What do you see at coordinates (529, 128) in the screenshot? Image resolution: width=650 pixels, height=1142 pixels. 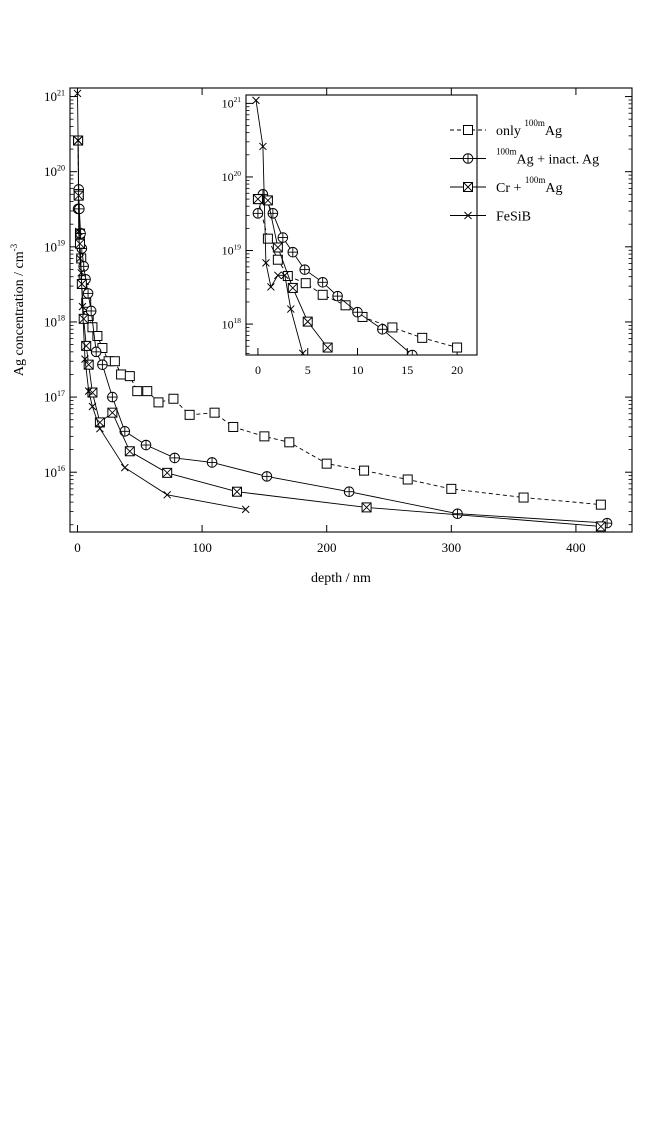 I see `legend-label: only 100mAg` at bounding box center [529, 128].